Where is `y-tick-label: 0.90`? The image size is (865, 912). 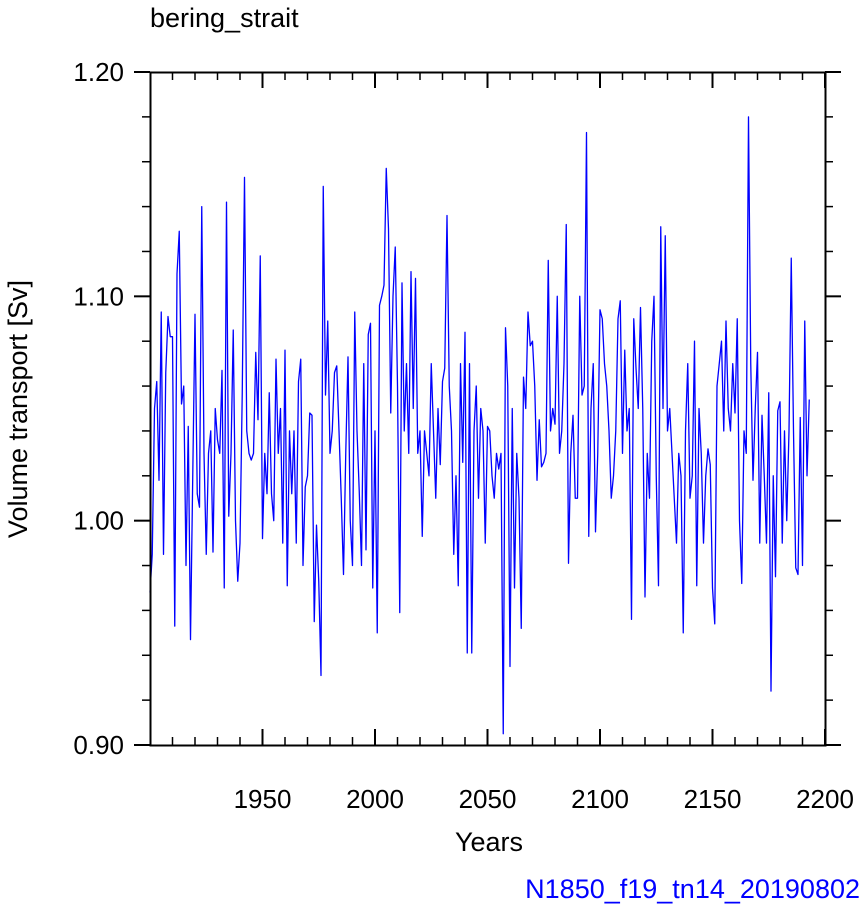
y-tick-label: 0.90 is located at coordinates (98, 745).